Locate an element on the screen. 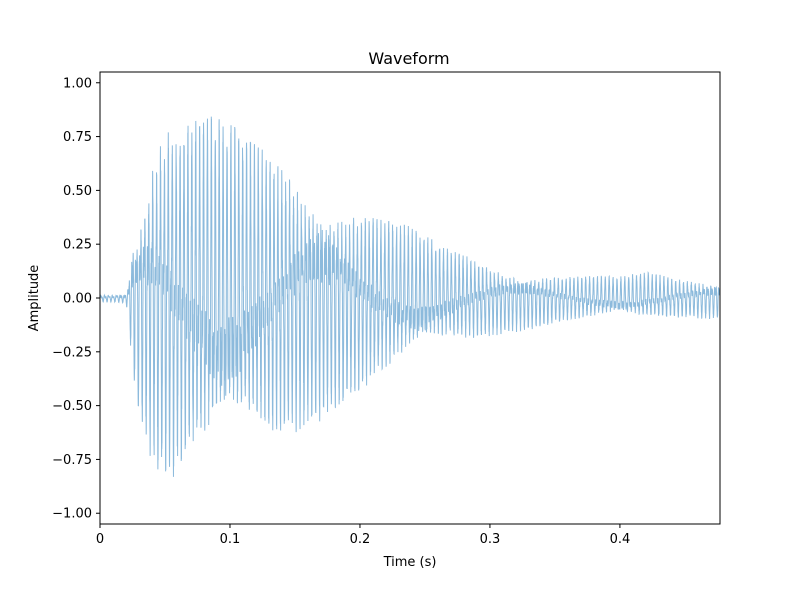 The image size is (800, 600). y-tick-label: 0.00 is located at coordinates (77, 299).